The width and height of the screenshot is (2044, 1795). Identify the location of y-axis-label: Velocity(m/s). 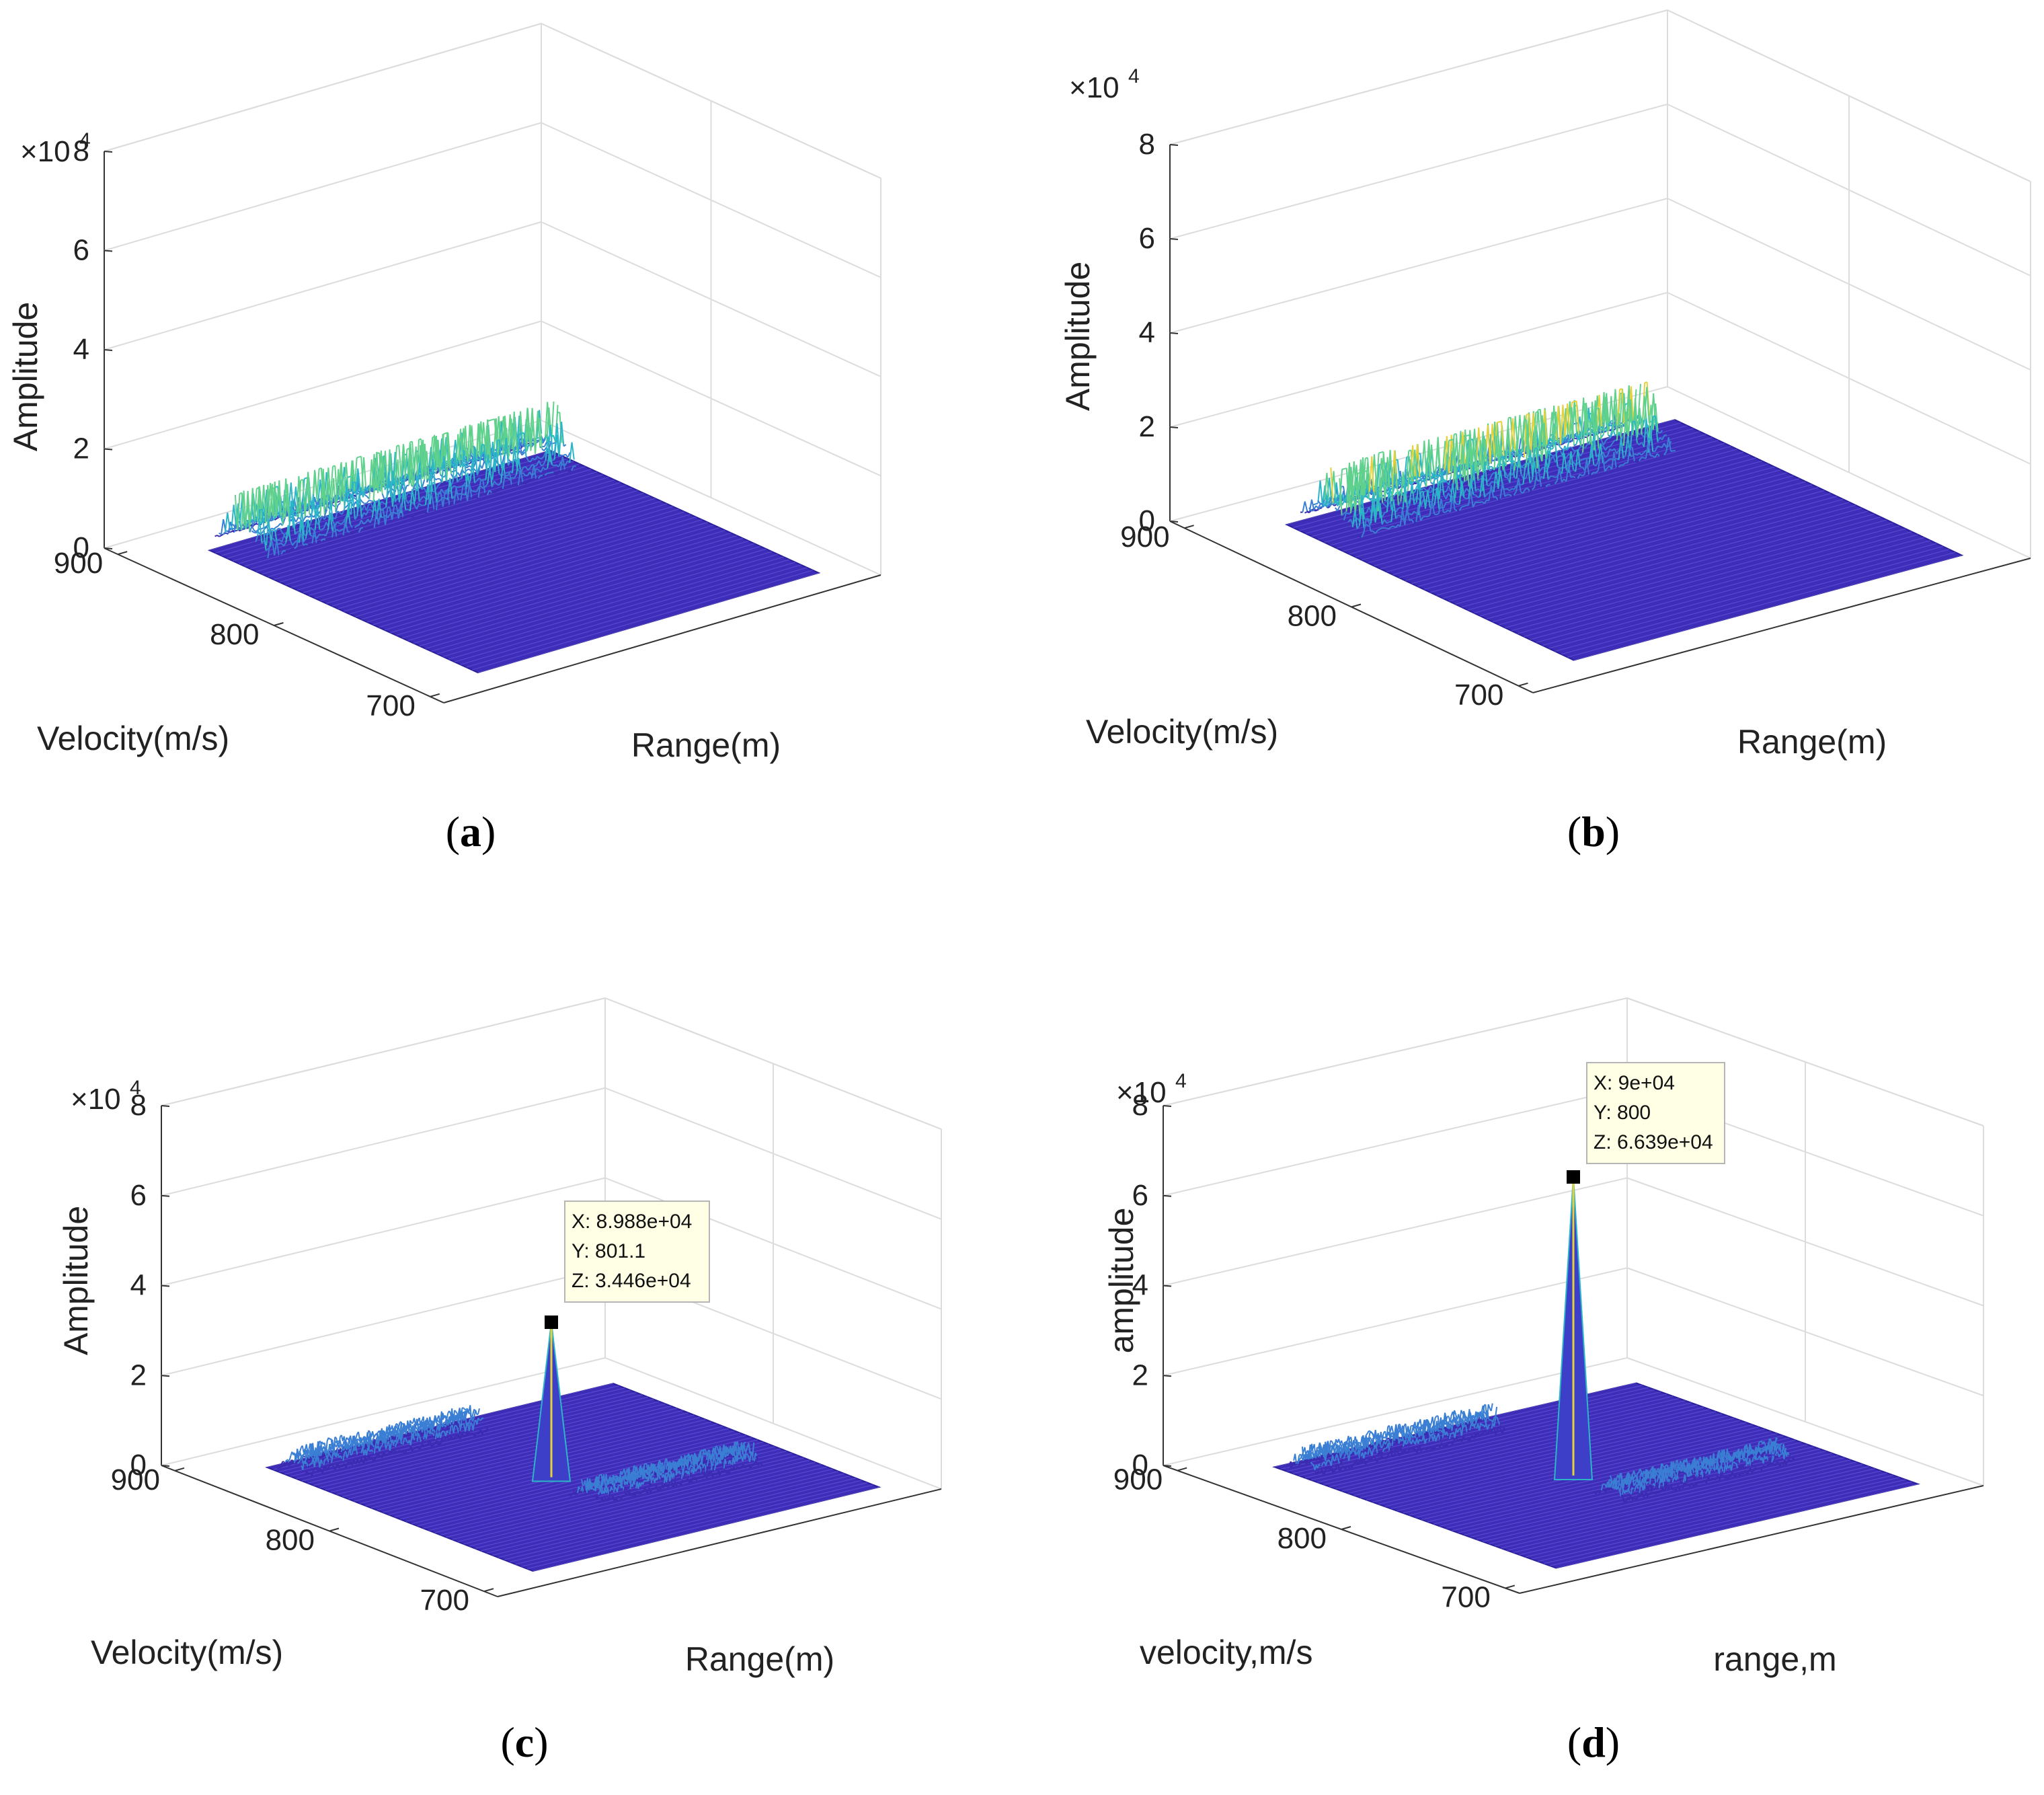
(1182, 732).